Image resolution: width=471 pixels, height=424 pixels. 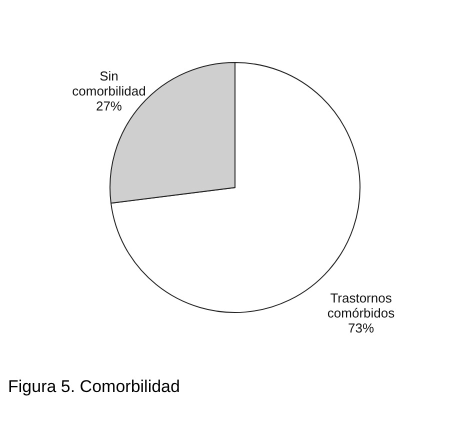 I want to click on data-label: 27%, so click(x=109, y=106).